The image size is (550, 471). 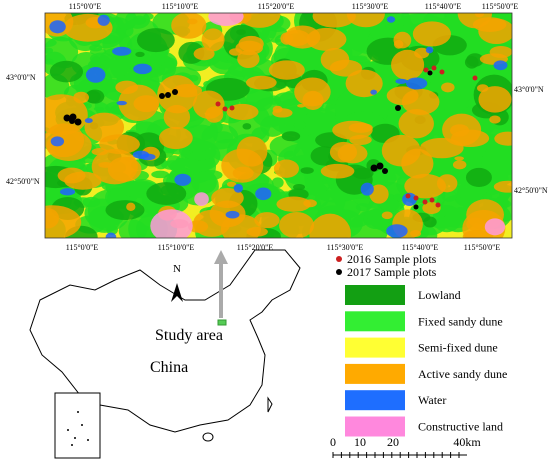 I want to click on study-area-marker, so click(x=222, y=322).